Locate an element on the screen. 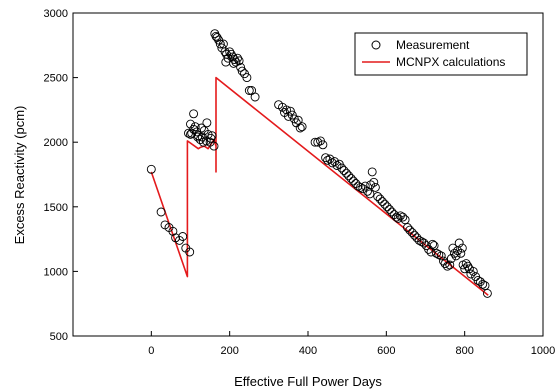  y-tick-label: 2500 is located at coordinates (56, 79).